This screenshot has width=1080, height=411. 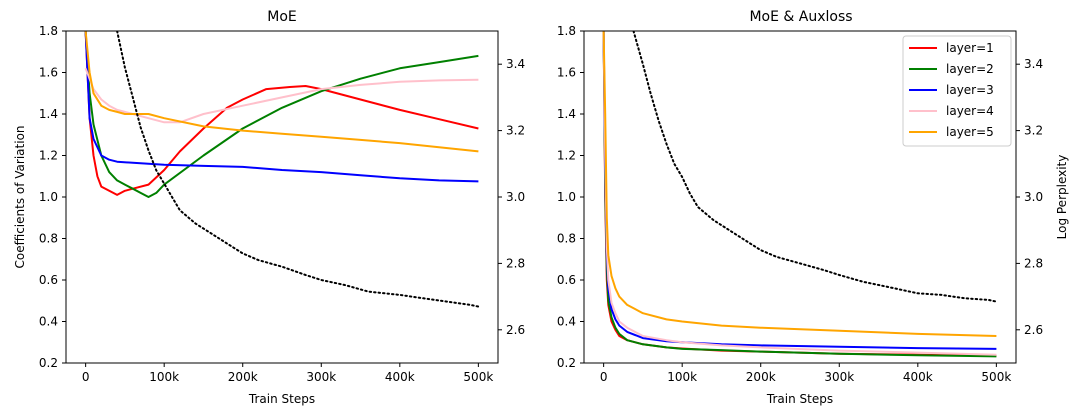 I want to click on legend-label: layer=1, so click(x=970, y=48).